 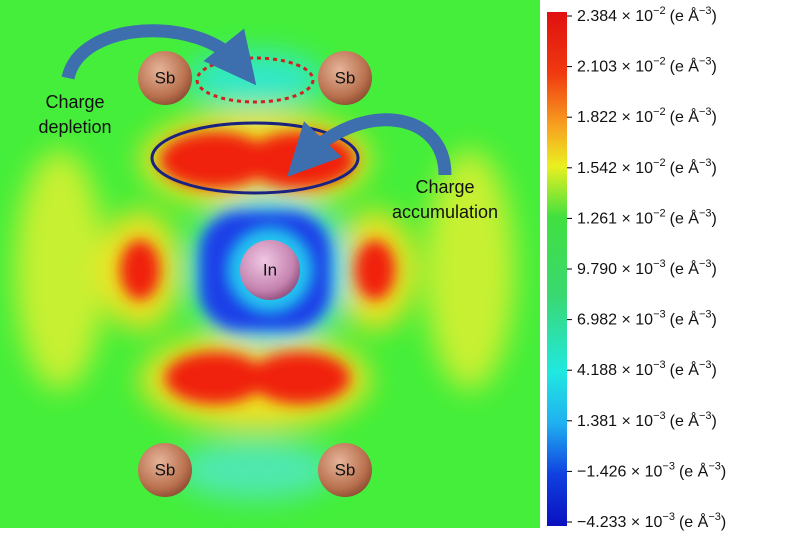 I want to click on tick-label: 9.790 × 10−3 (e Å−3), so click(x=647, y=268).